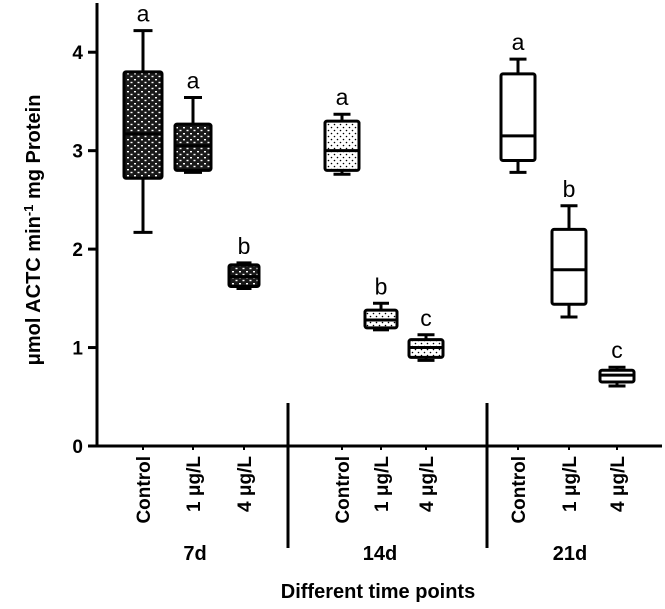 Image resolution: width=665 pixels, height=609 pixels. I want to click on y-tick-label: 0, so click(77, 447).